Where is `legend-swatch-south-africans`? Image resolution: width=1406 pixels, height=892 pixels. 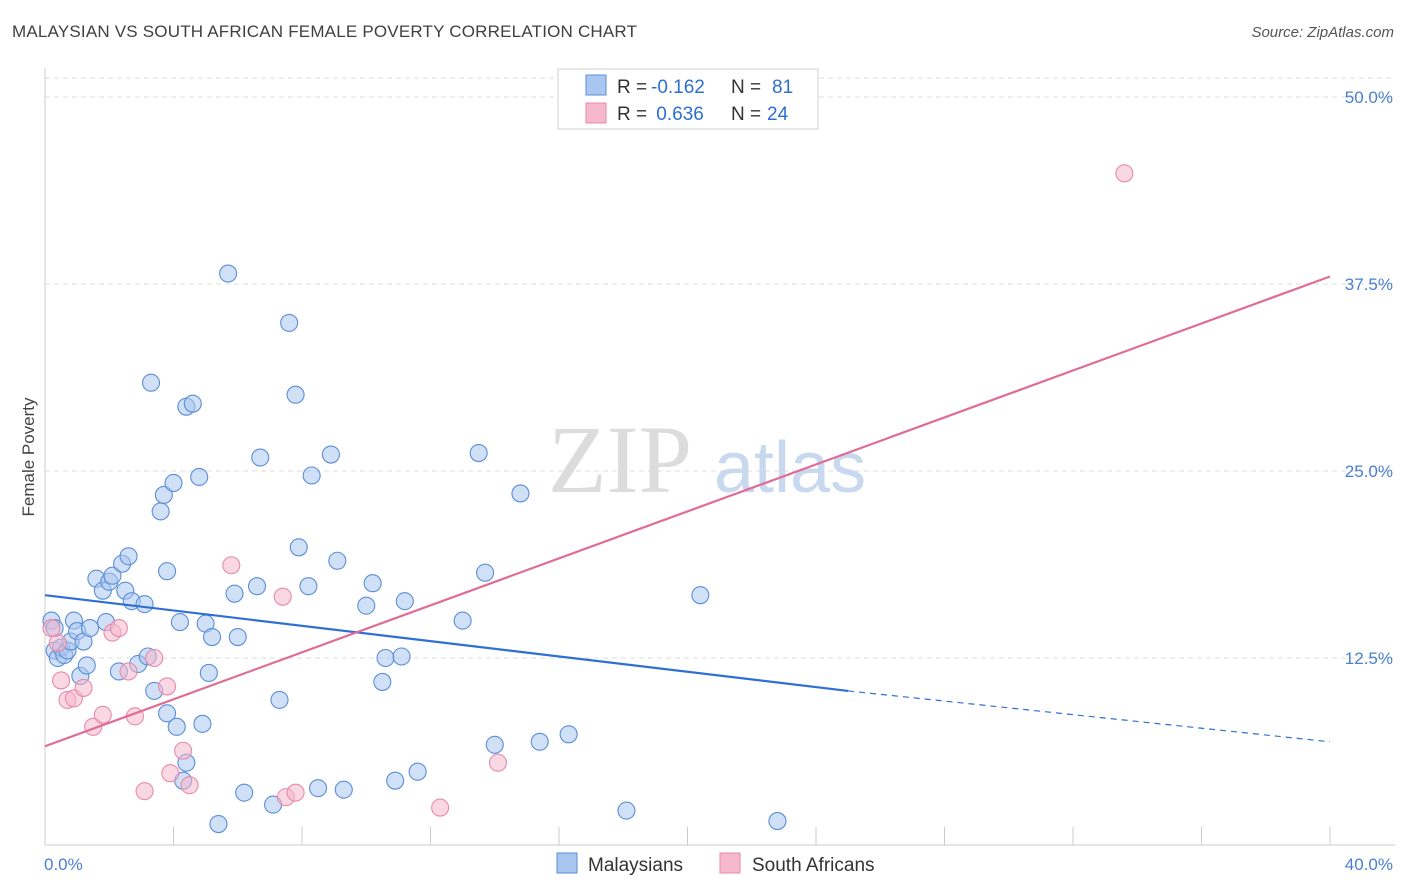 legend-swatch-south-africans is located at coordinates (596, 113).